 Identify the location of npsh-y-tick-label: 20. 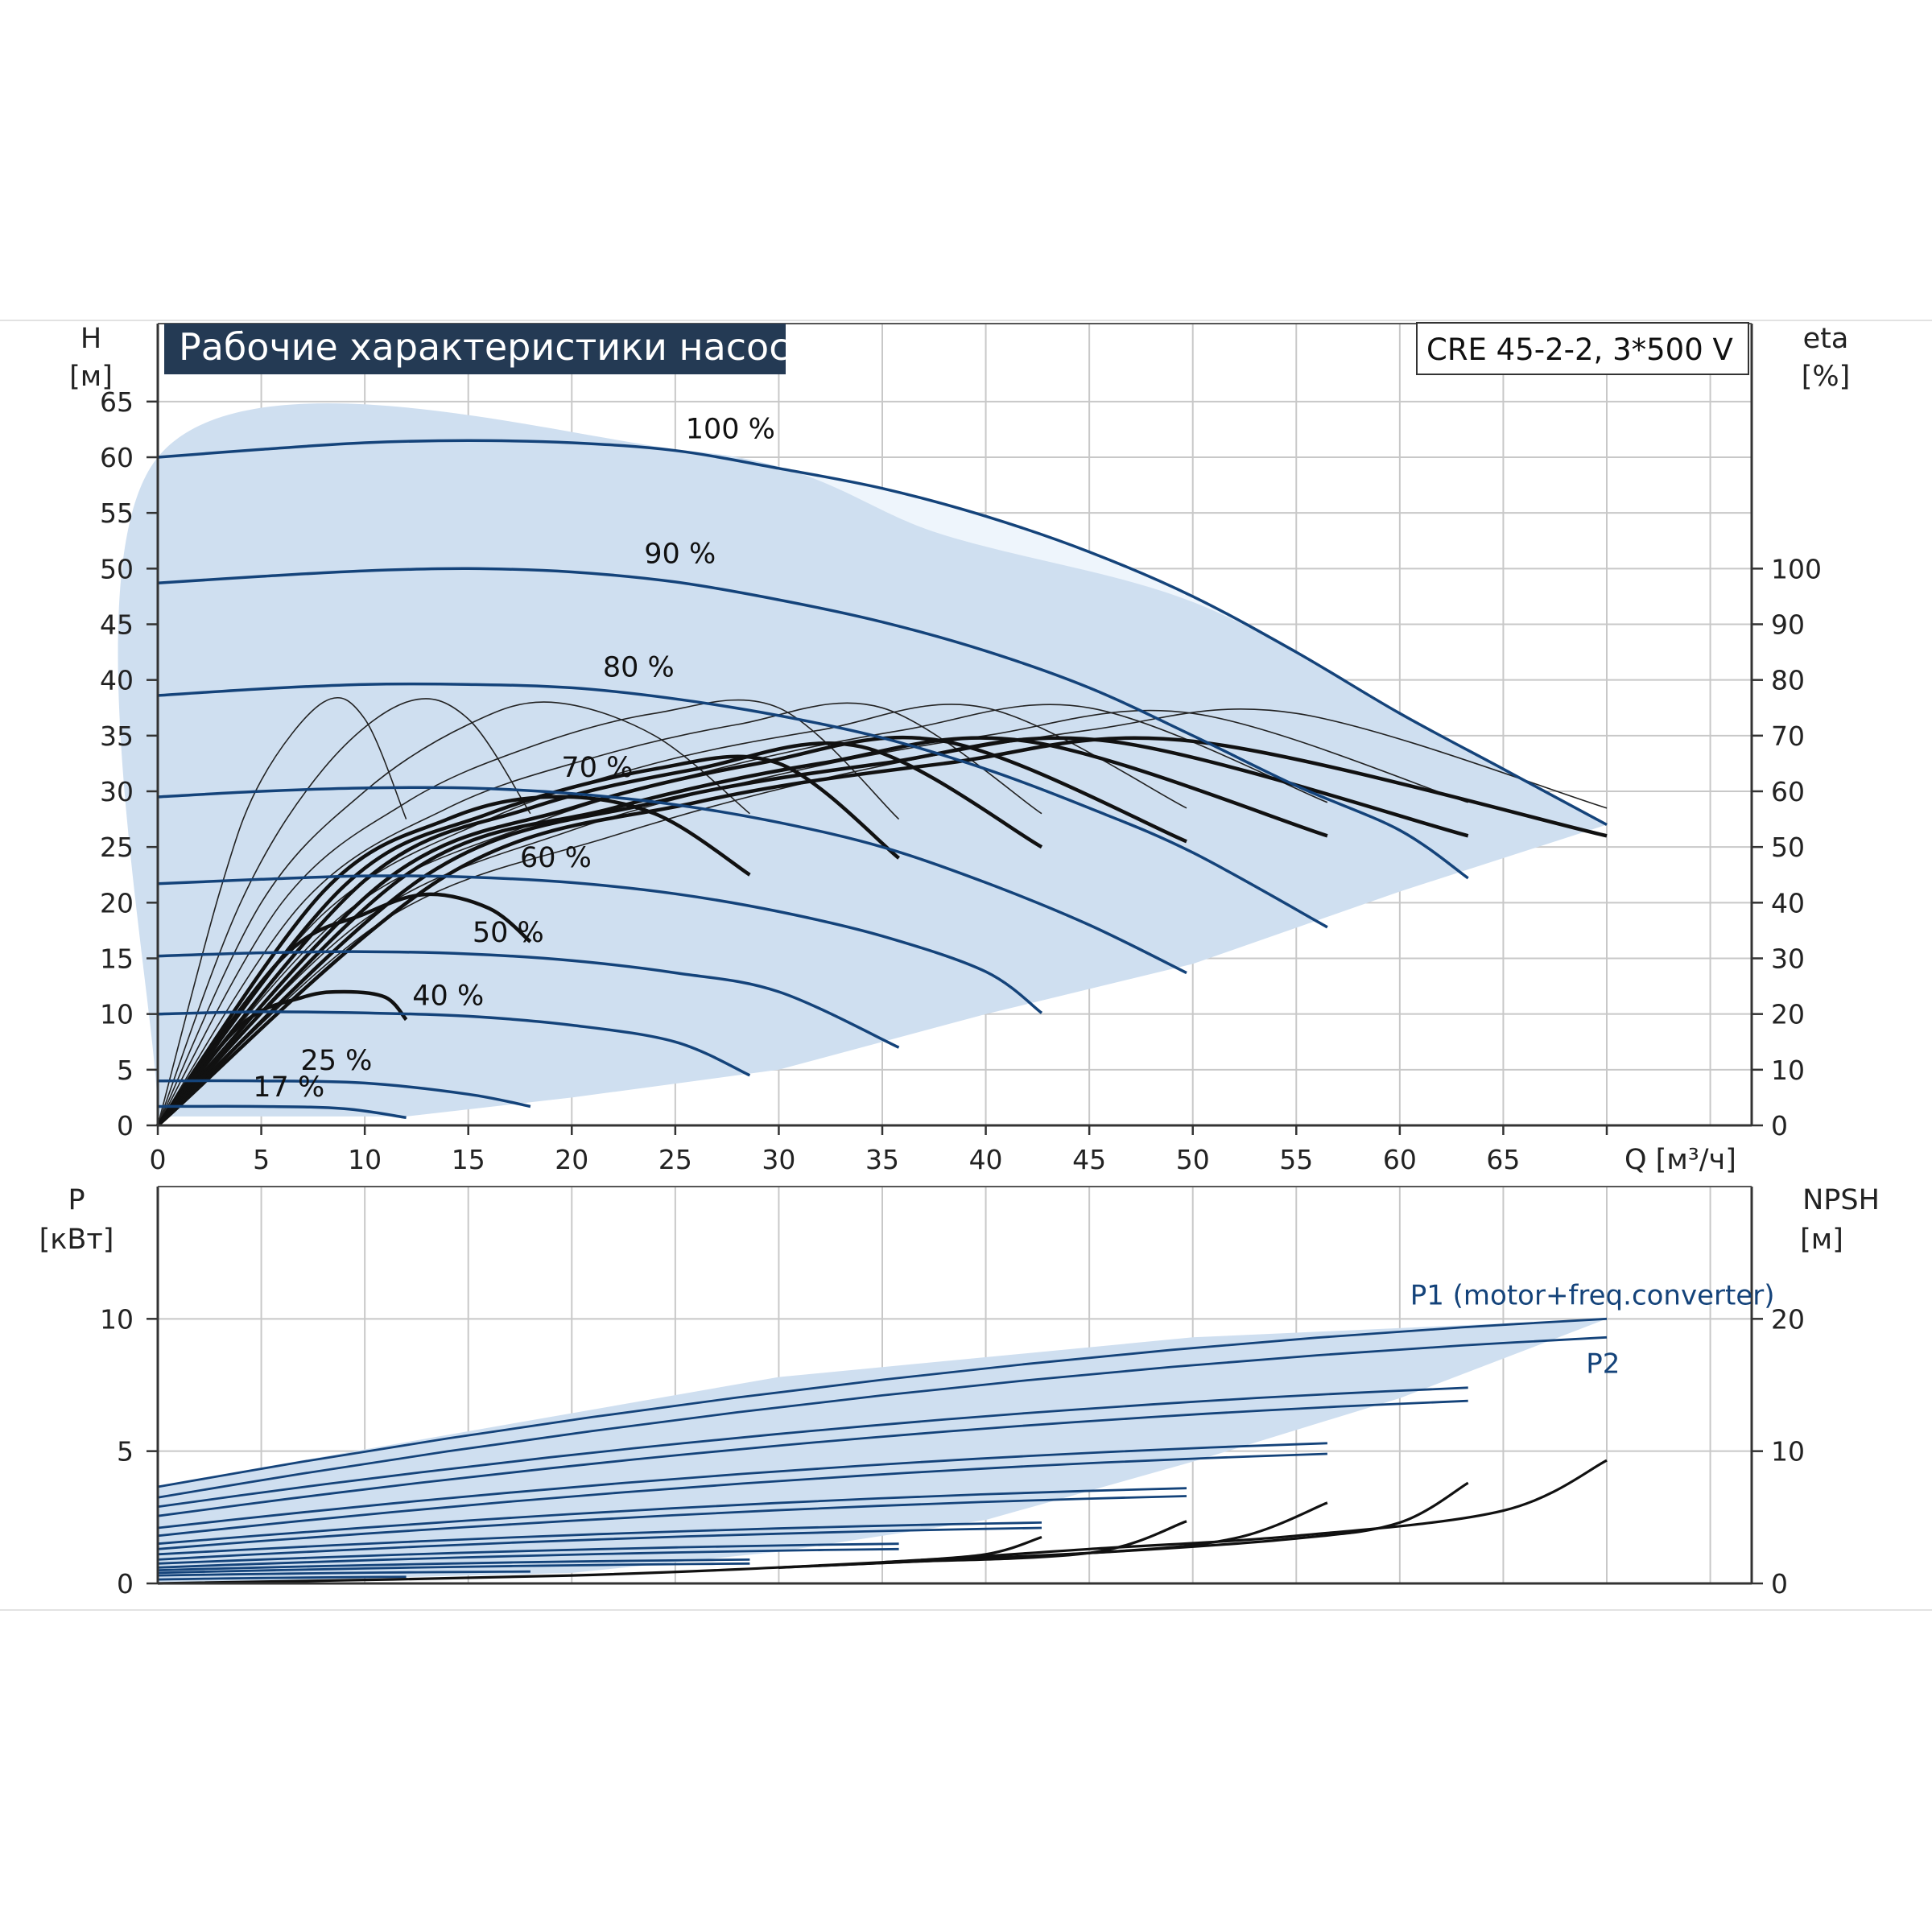
(1788, 1319).